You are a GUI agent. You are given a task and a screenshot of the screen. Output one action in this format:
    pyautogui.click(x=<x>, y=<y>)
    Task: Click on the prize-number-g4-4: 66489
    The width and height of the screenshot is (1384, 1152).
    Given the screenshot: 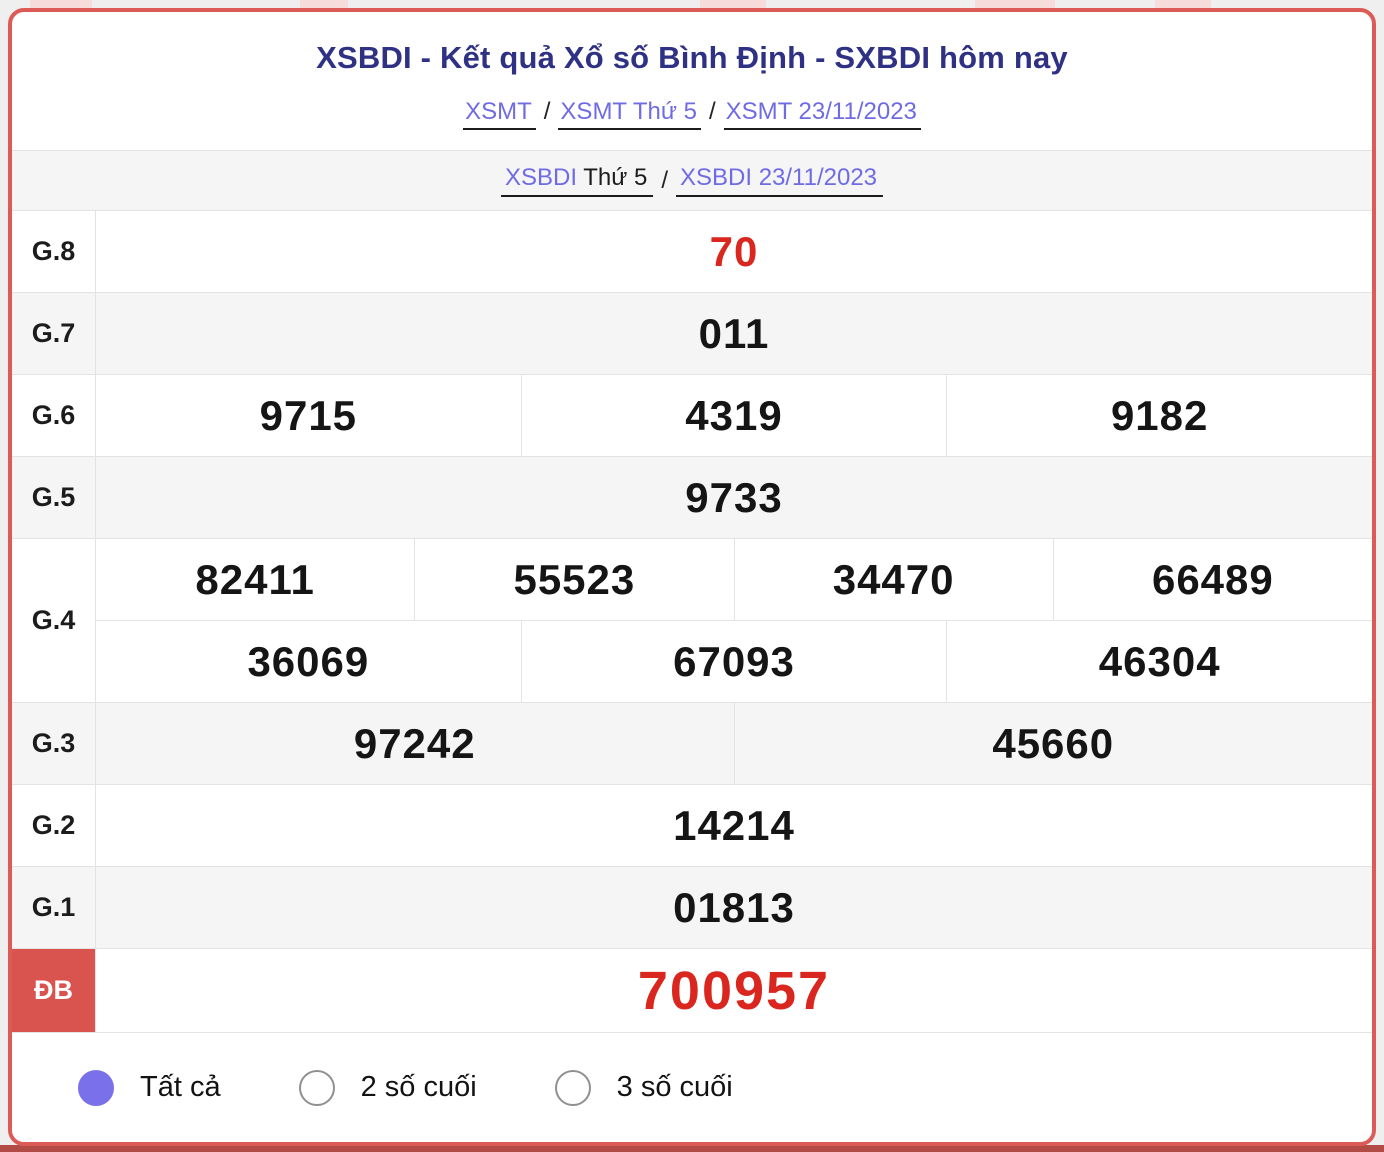 What is the action you would take?
    pyautogui.click(x=1212, y=579)
    